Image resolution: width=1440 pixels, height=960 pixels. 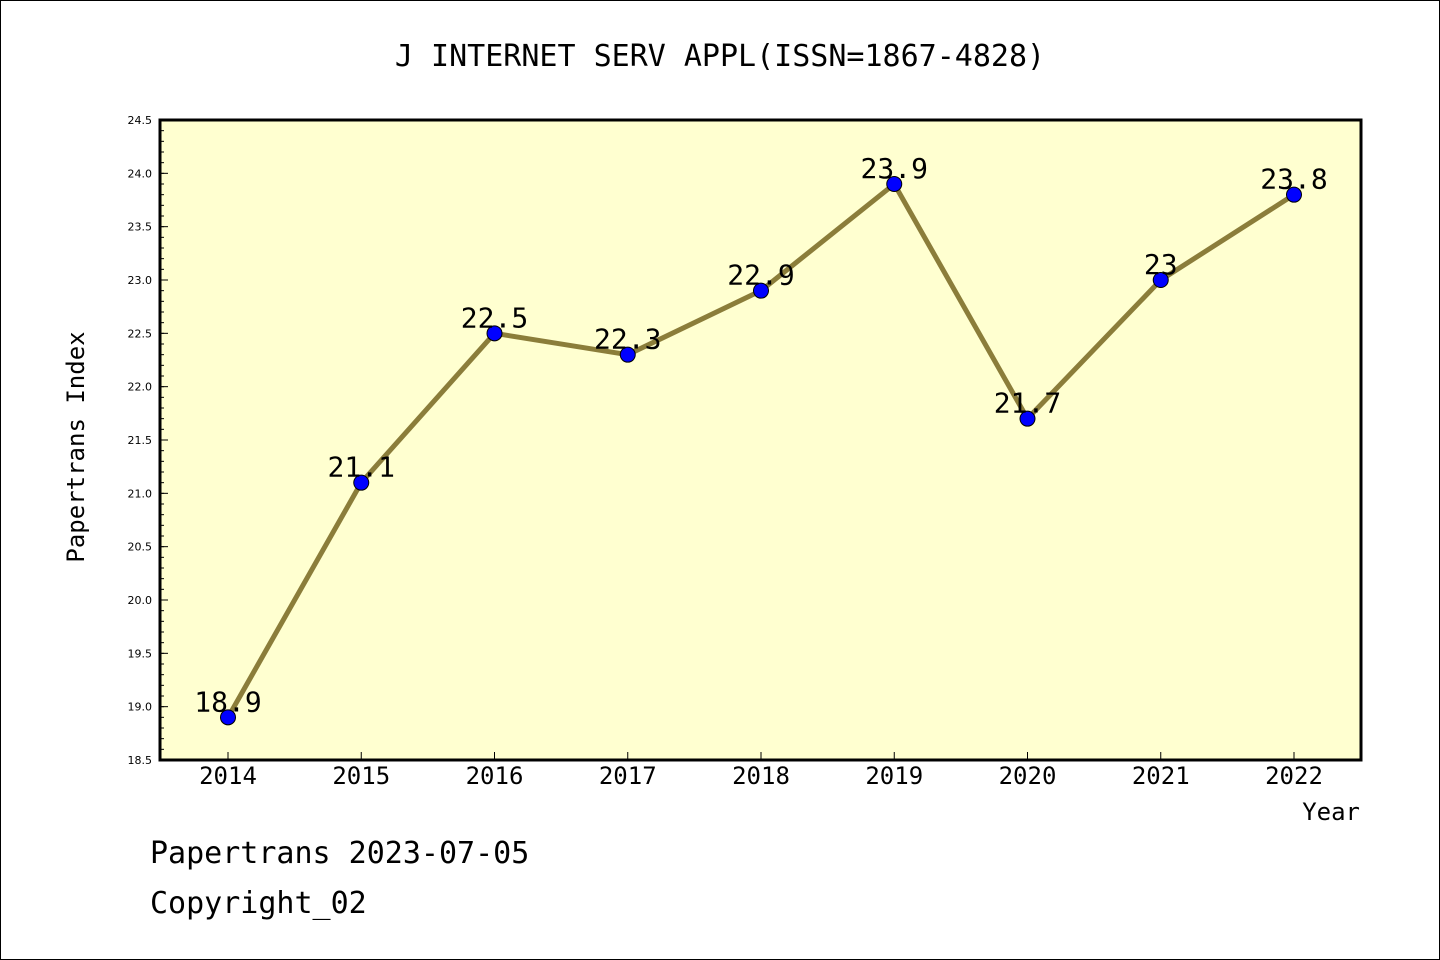 I want to click on y-tick-label: 22.5, so click(x=140, y=333).